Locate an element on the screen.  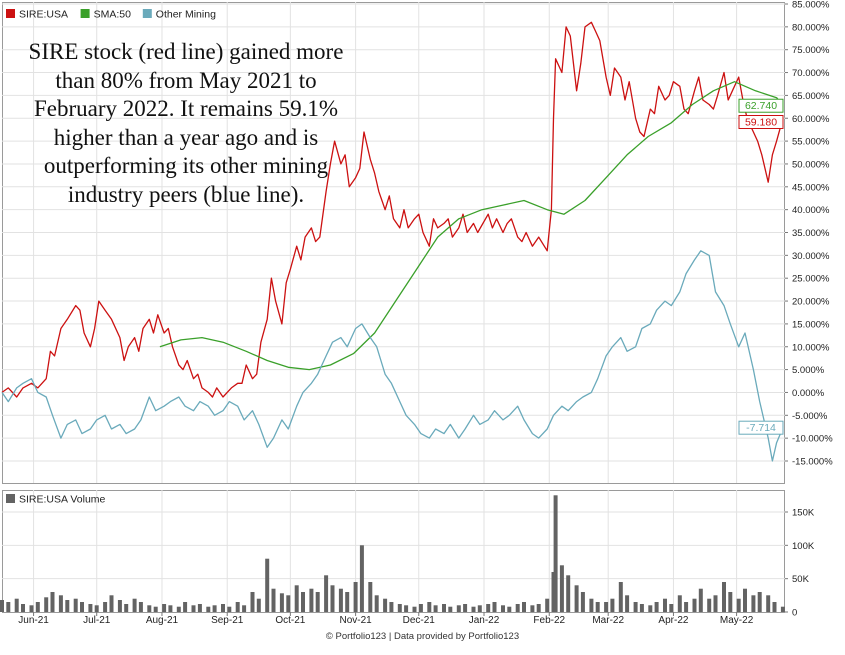
y-tick-label: 0.000% is located at coordinates (808, 393).